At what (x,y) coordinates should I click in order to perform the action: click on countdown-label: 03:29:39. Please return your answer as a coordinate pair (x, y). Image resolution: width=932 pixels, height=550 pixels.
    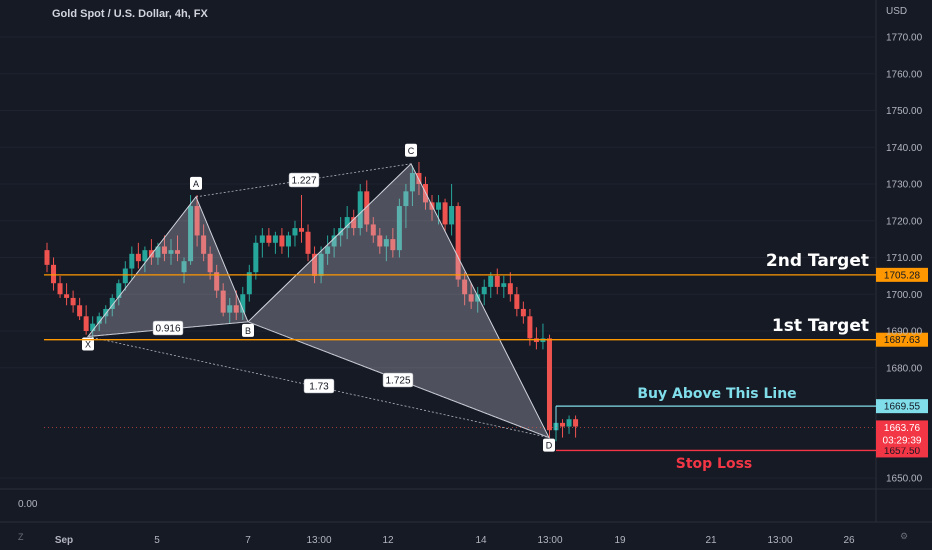
    Looking at the image, I should click on (902, 440).